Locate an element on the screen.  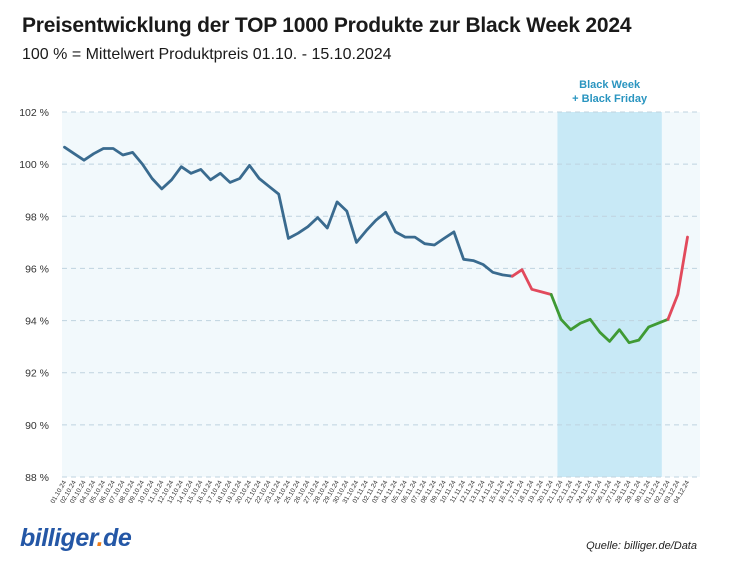
y-tick-label: 92 % is located at coordinates (37, 374).